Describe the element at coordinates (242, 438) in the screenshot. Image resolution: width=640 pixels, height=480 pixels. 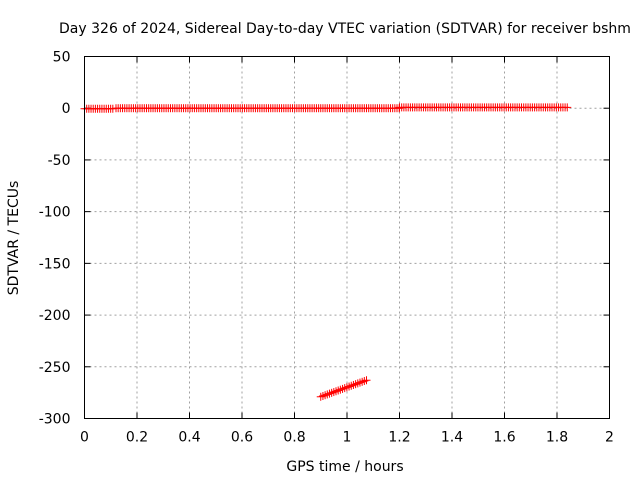
I see `x-tick-label: 0.6` at that location.